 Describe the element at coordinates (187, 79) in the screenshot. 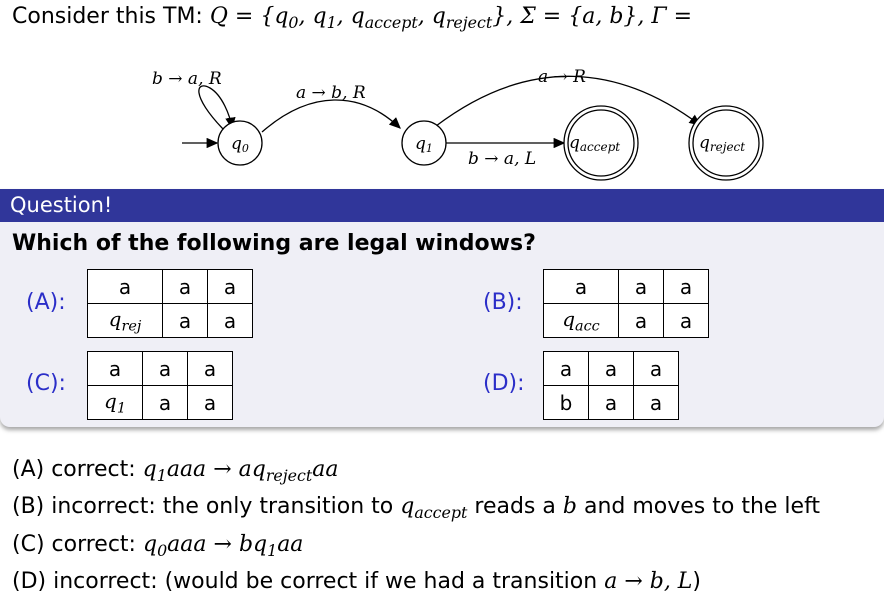

I see `self-loop-label: b → a, R` at that location.